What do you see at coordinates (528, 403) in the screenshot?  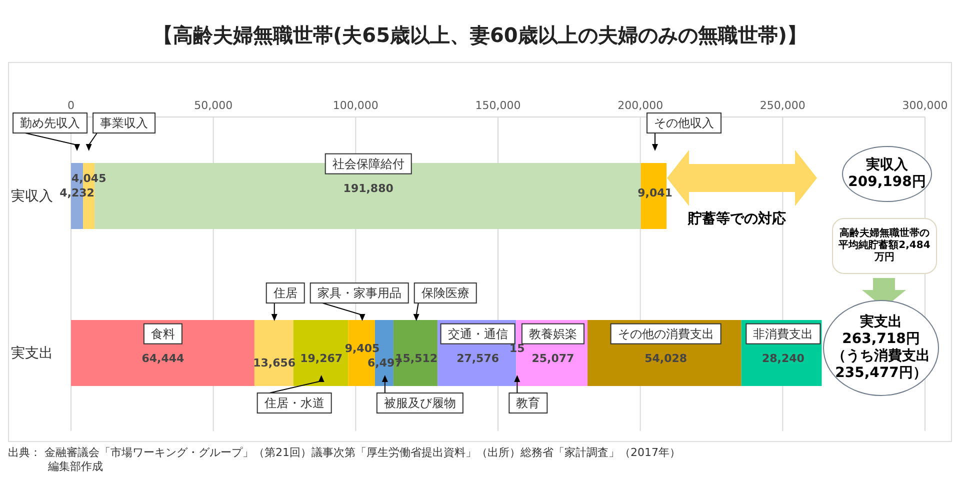 I see `series-label: 教育` at bounding box center [528, 403].